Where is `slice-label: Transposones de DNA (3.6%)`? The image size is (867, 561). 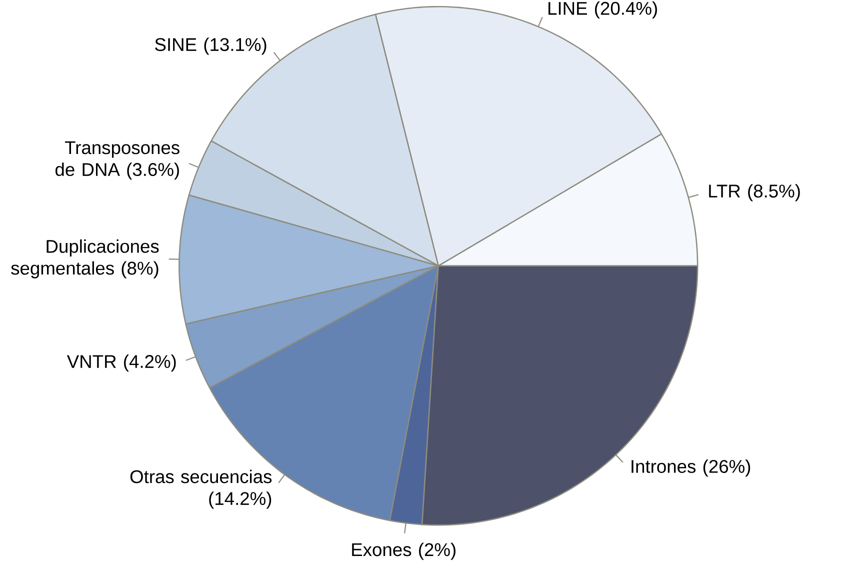
slice-label: Transposones de DNA (3.6%) is located at coordinates (118, 160).